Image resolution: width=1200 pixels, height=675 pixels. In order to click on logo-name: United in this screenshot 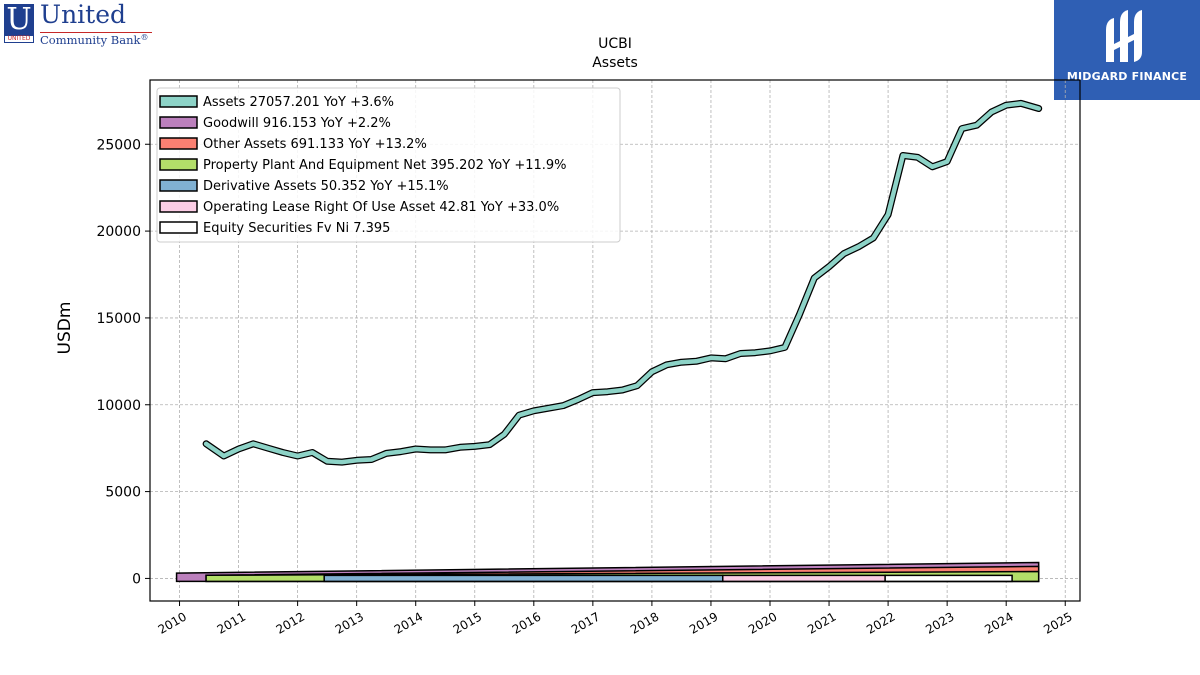, I will do `click(83, 14)`.